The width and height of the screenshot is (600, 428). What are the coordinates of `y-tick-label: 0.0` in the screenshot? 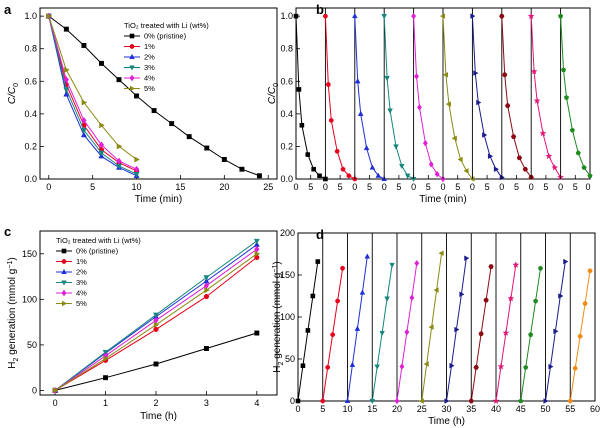 It's located at (286, 179).